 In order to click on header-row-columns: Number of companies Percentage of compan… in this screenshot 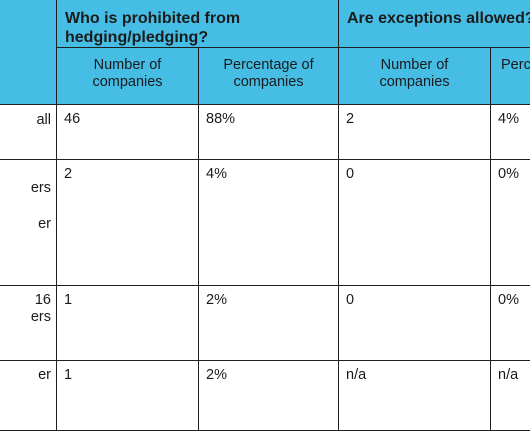, I will do `click(265, 76)`.